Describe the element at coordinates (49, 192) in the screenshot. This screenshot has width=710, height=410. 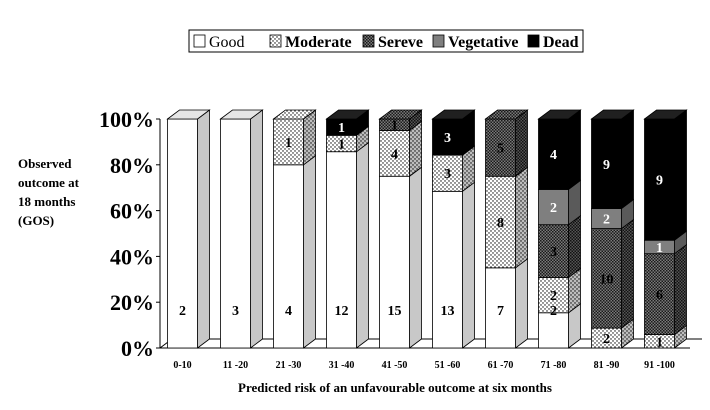
I see `y-axis-label: Observed outcome at 18 months (GOS)` at that location.